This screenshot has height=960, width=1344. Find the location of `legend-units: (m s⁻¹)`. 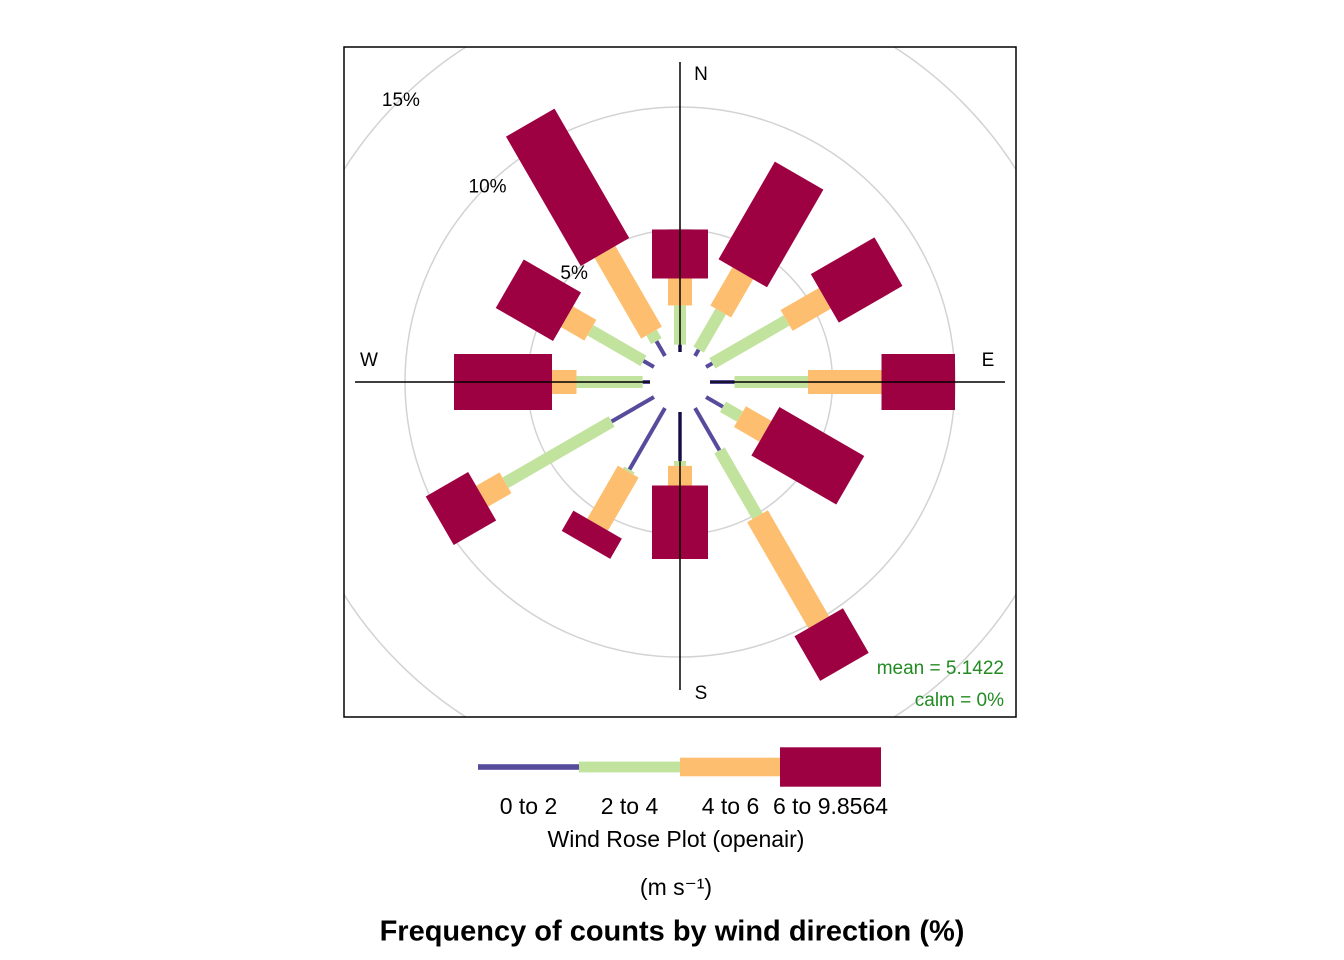

legend-units: (m s⁻¹) is located at coordinates (676, 887).